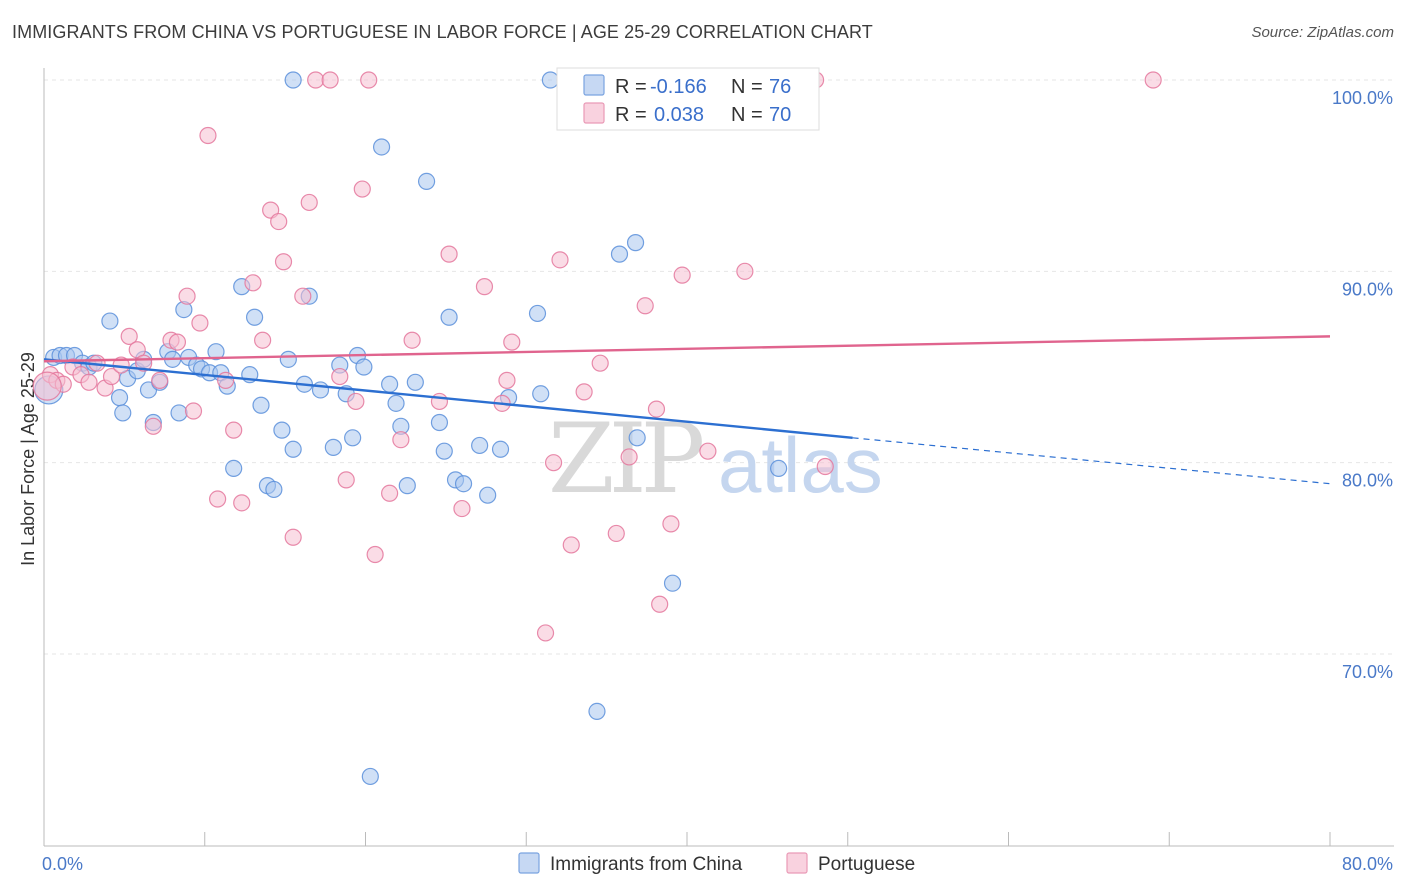 This screenshot has height=892, width=1406. I want to click on watermark-atlas: atlas, so click(800, 465).